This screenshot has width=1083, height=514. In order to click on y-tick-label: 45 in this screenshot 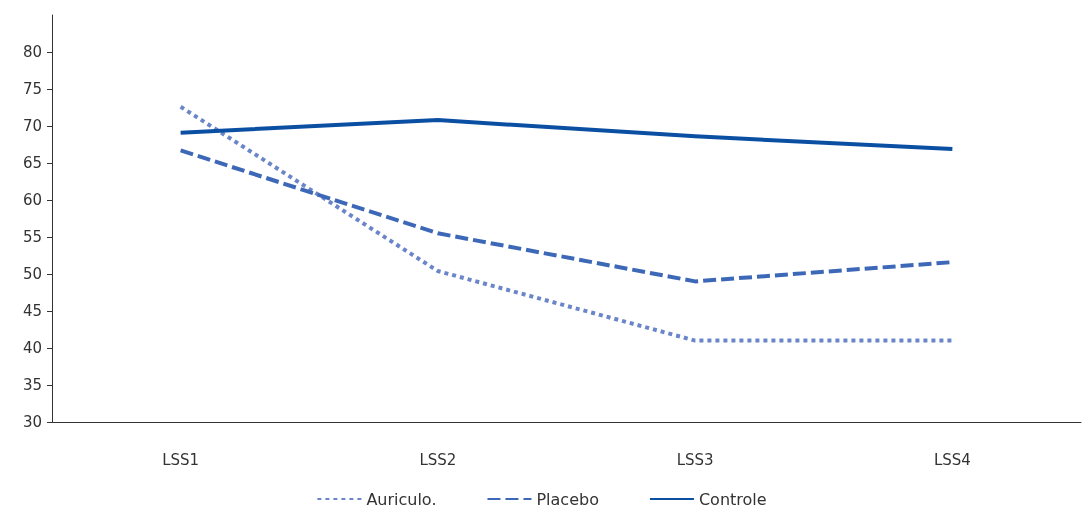, I will do `click(32, 311)`.